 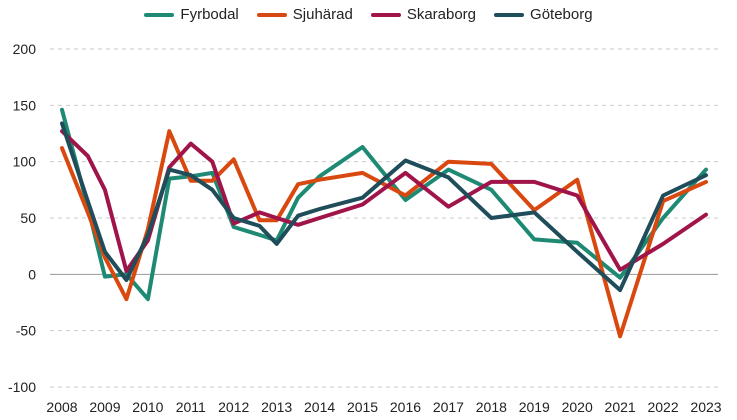 What do you see at coordinates (577, 407) in the screenshot?
I see `x-tick-label: 2020` at bounding box center [577, 407].